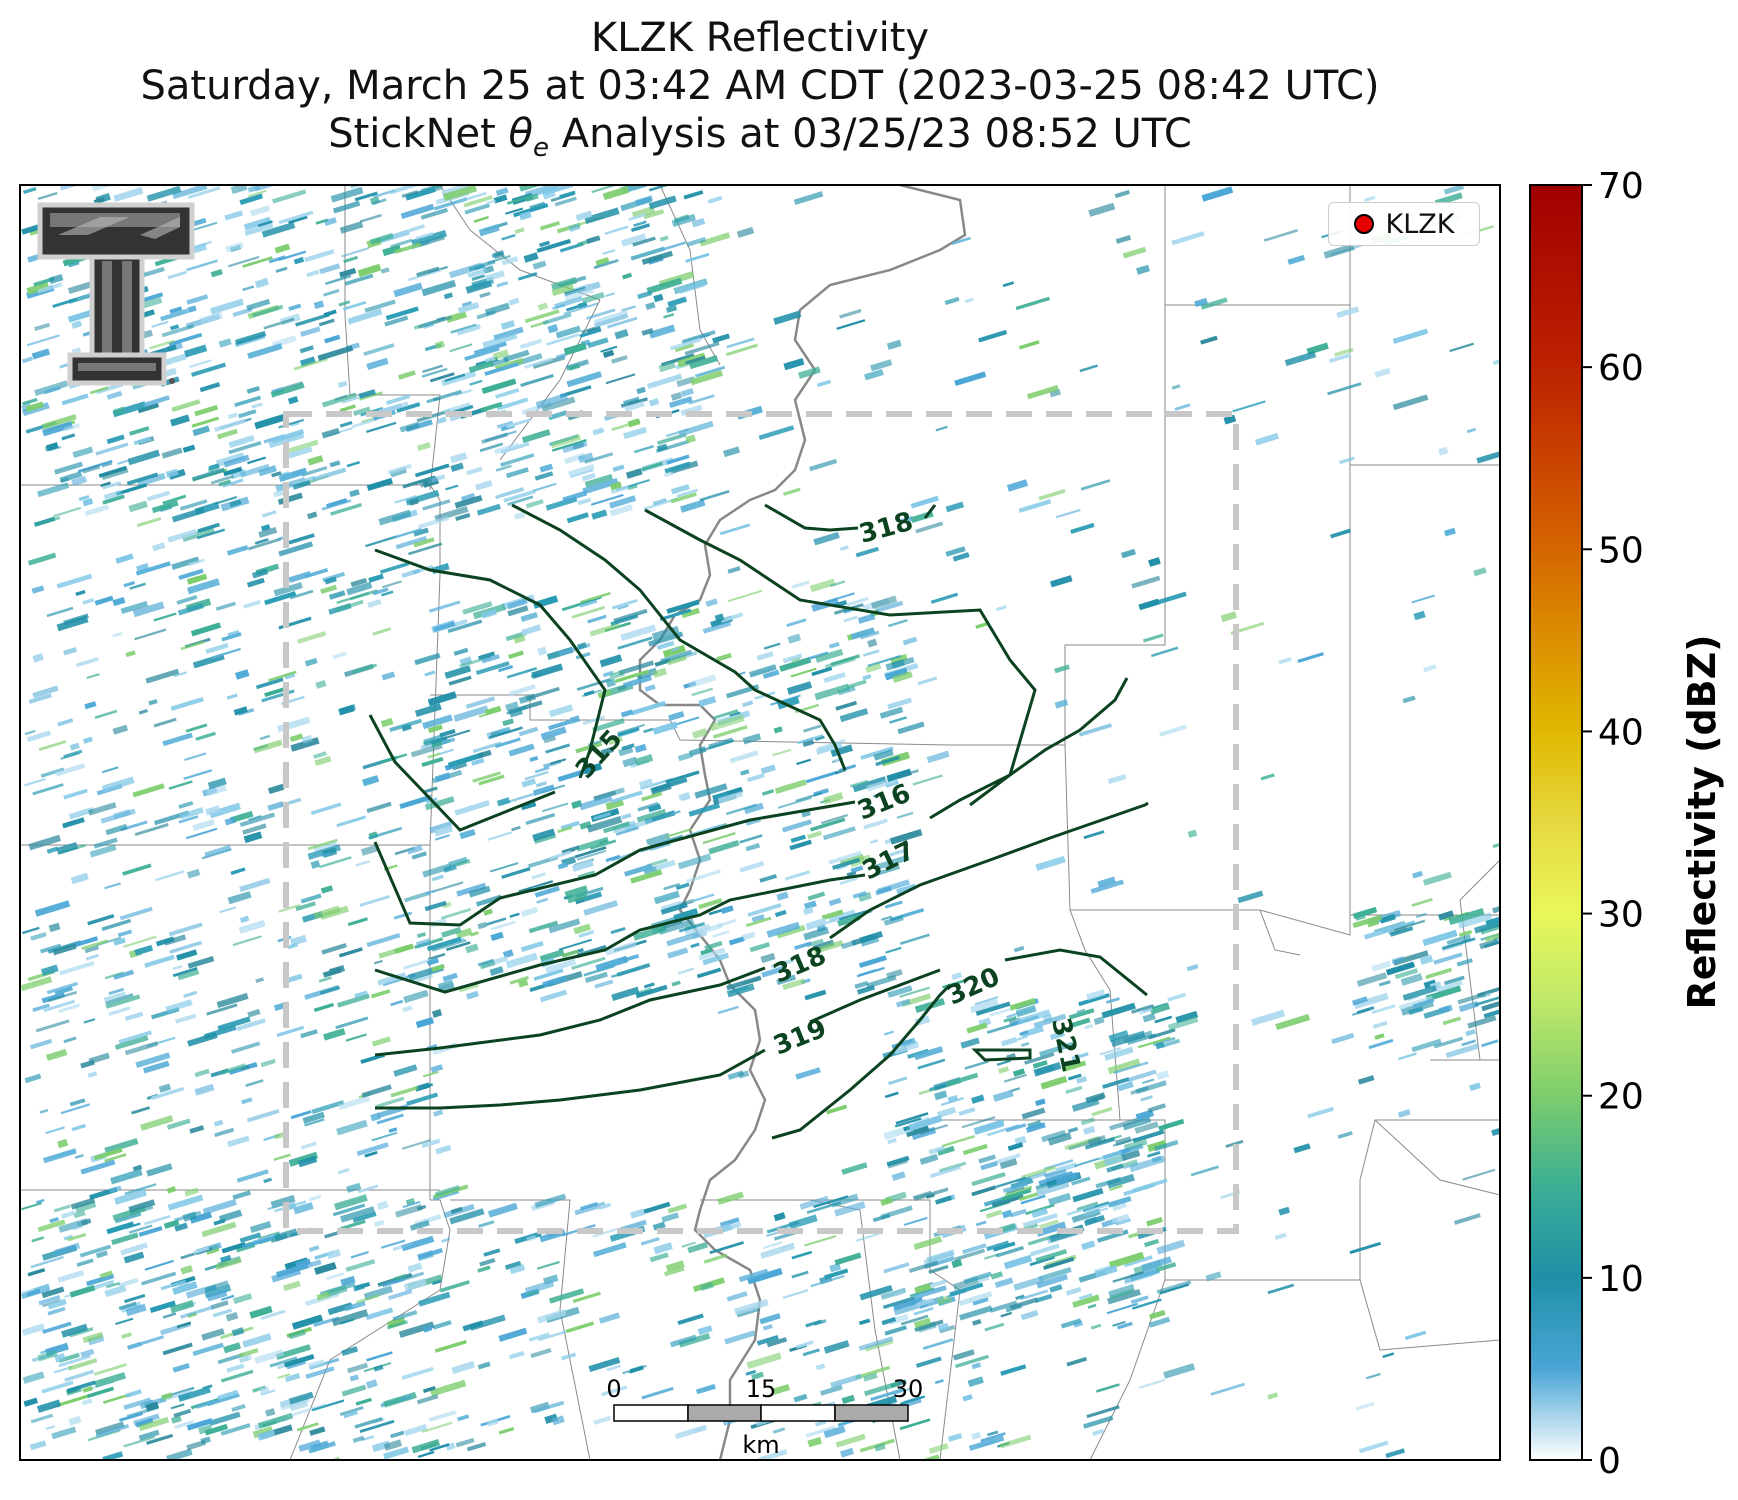 Image resolution: width=1738 pixels, height=1500 pixels. I want to click on colorbar-tick-label: 40, so click(1621, 732).